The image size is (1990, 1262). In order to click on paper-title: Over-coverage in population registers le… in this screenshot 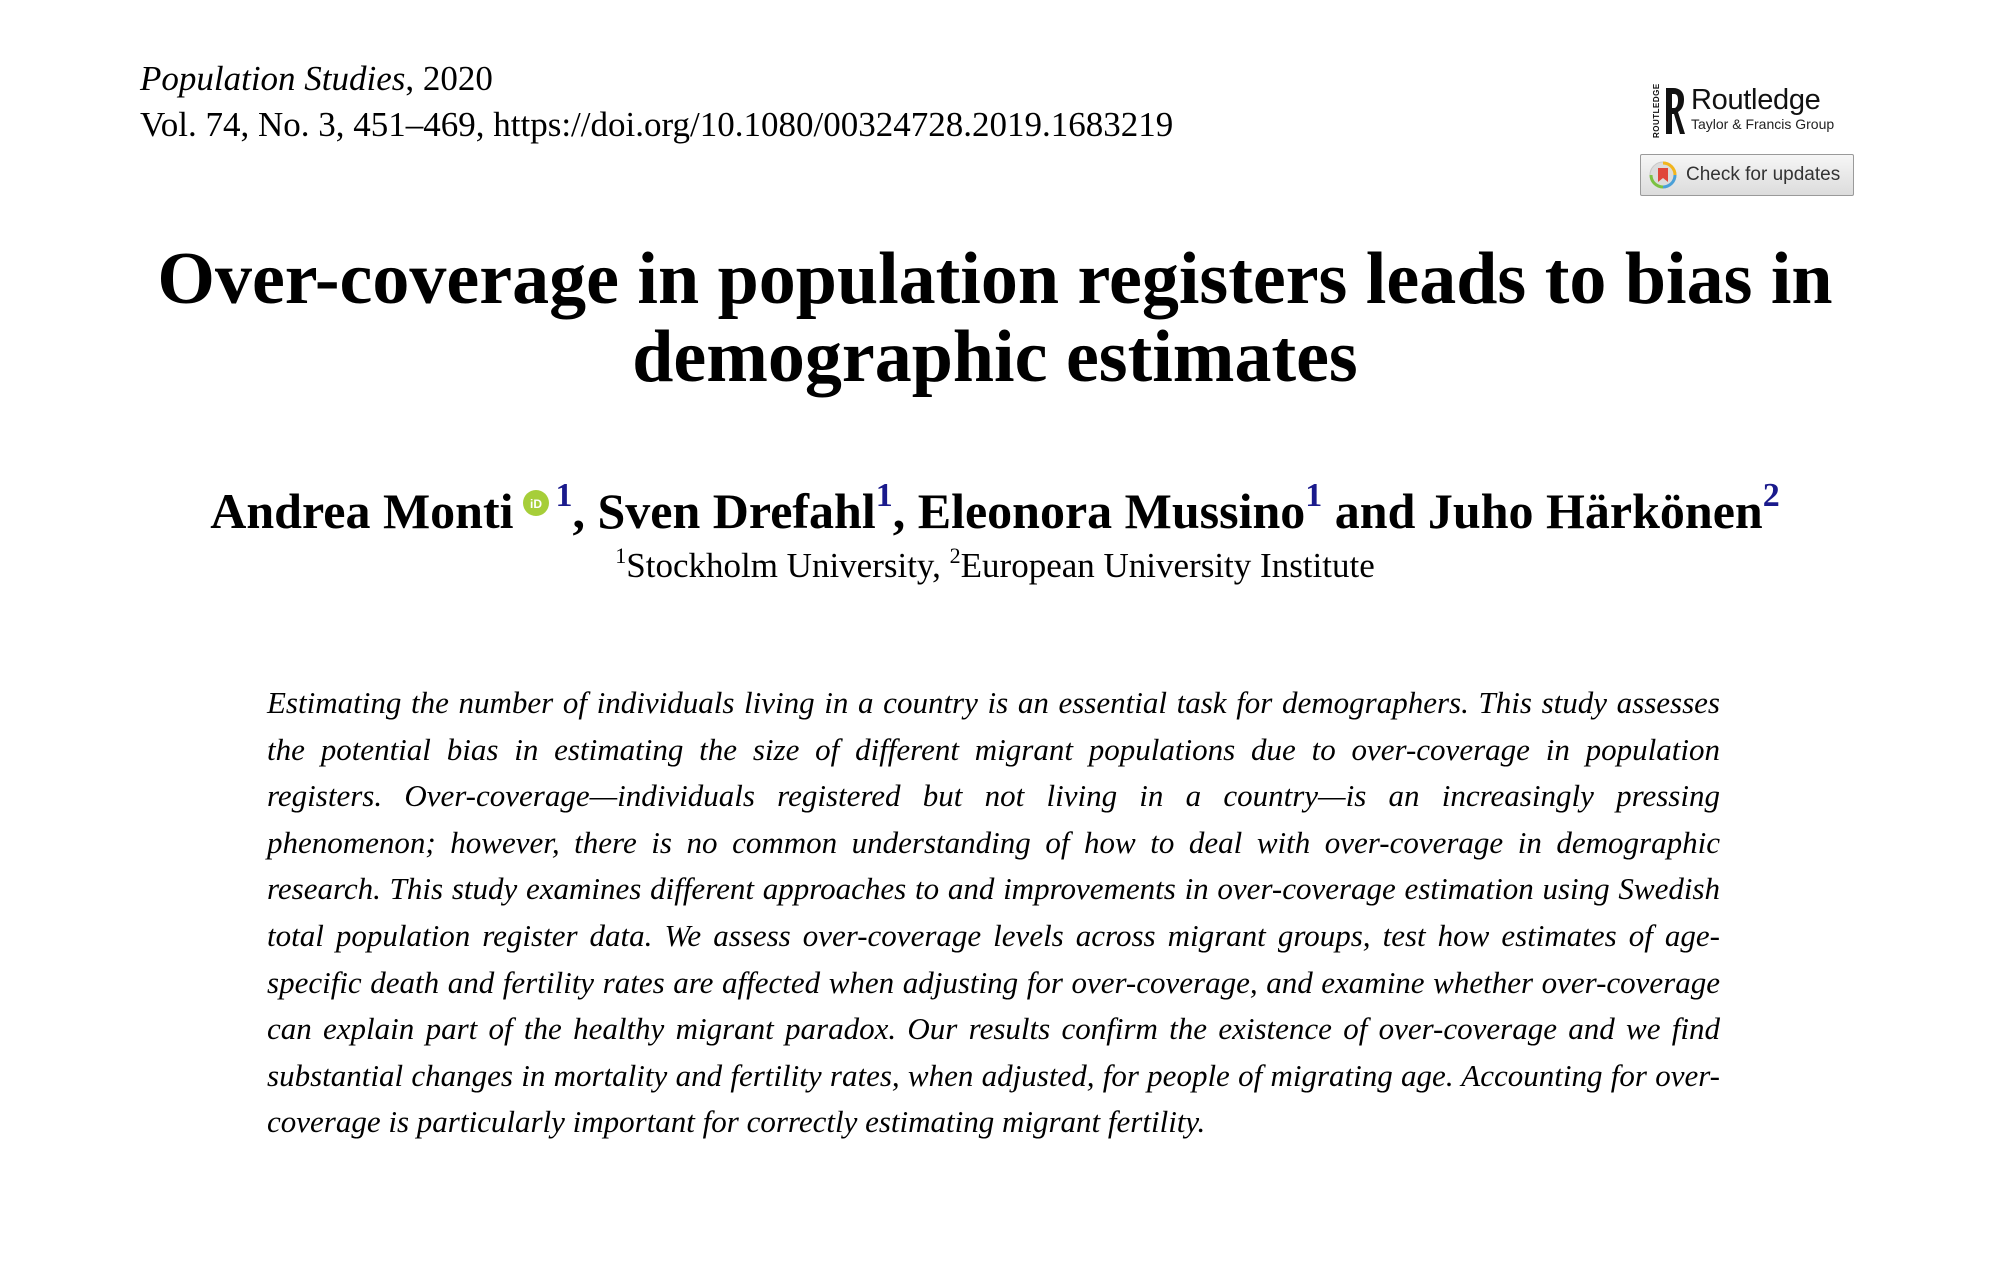, I will do `click(995, 318)`.